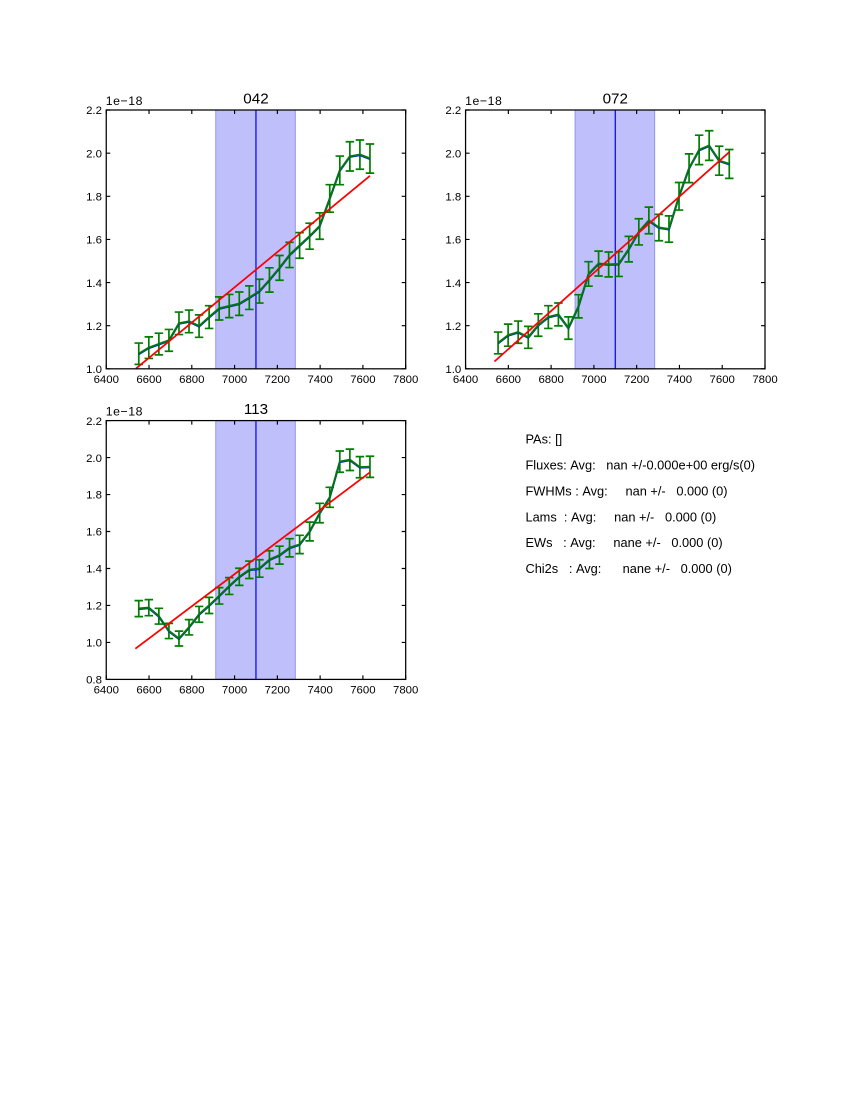 The width and height of the screenshot is (850, 1100). Describe the element at coordinates (256, 409) in the screenshot. I see `svg-text: 113` at that location.